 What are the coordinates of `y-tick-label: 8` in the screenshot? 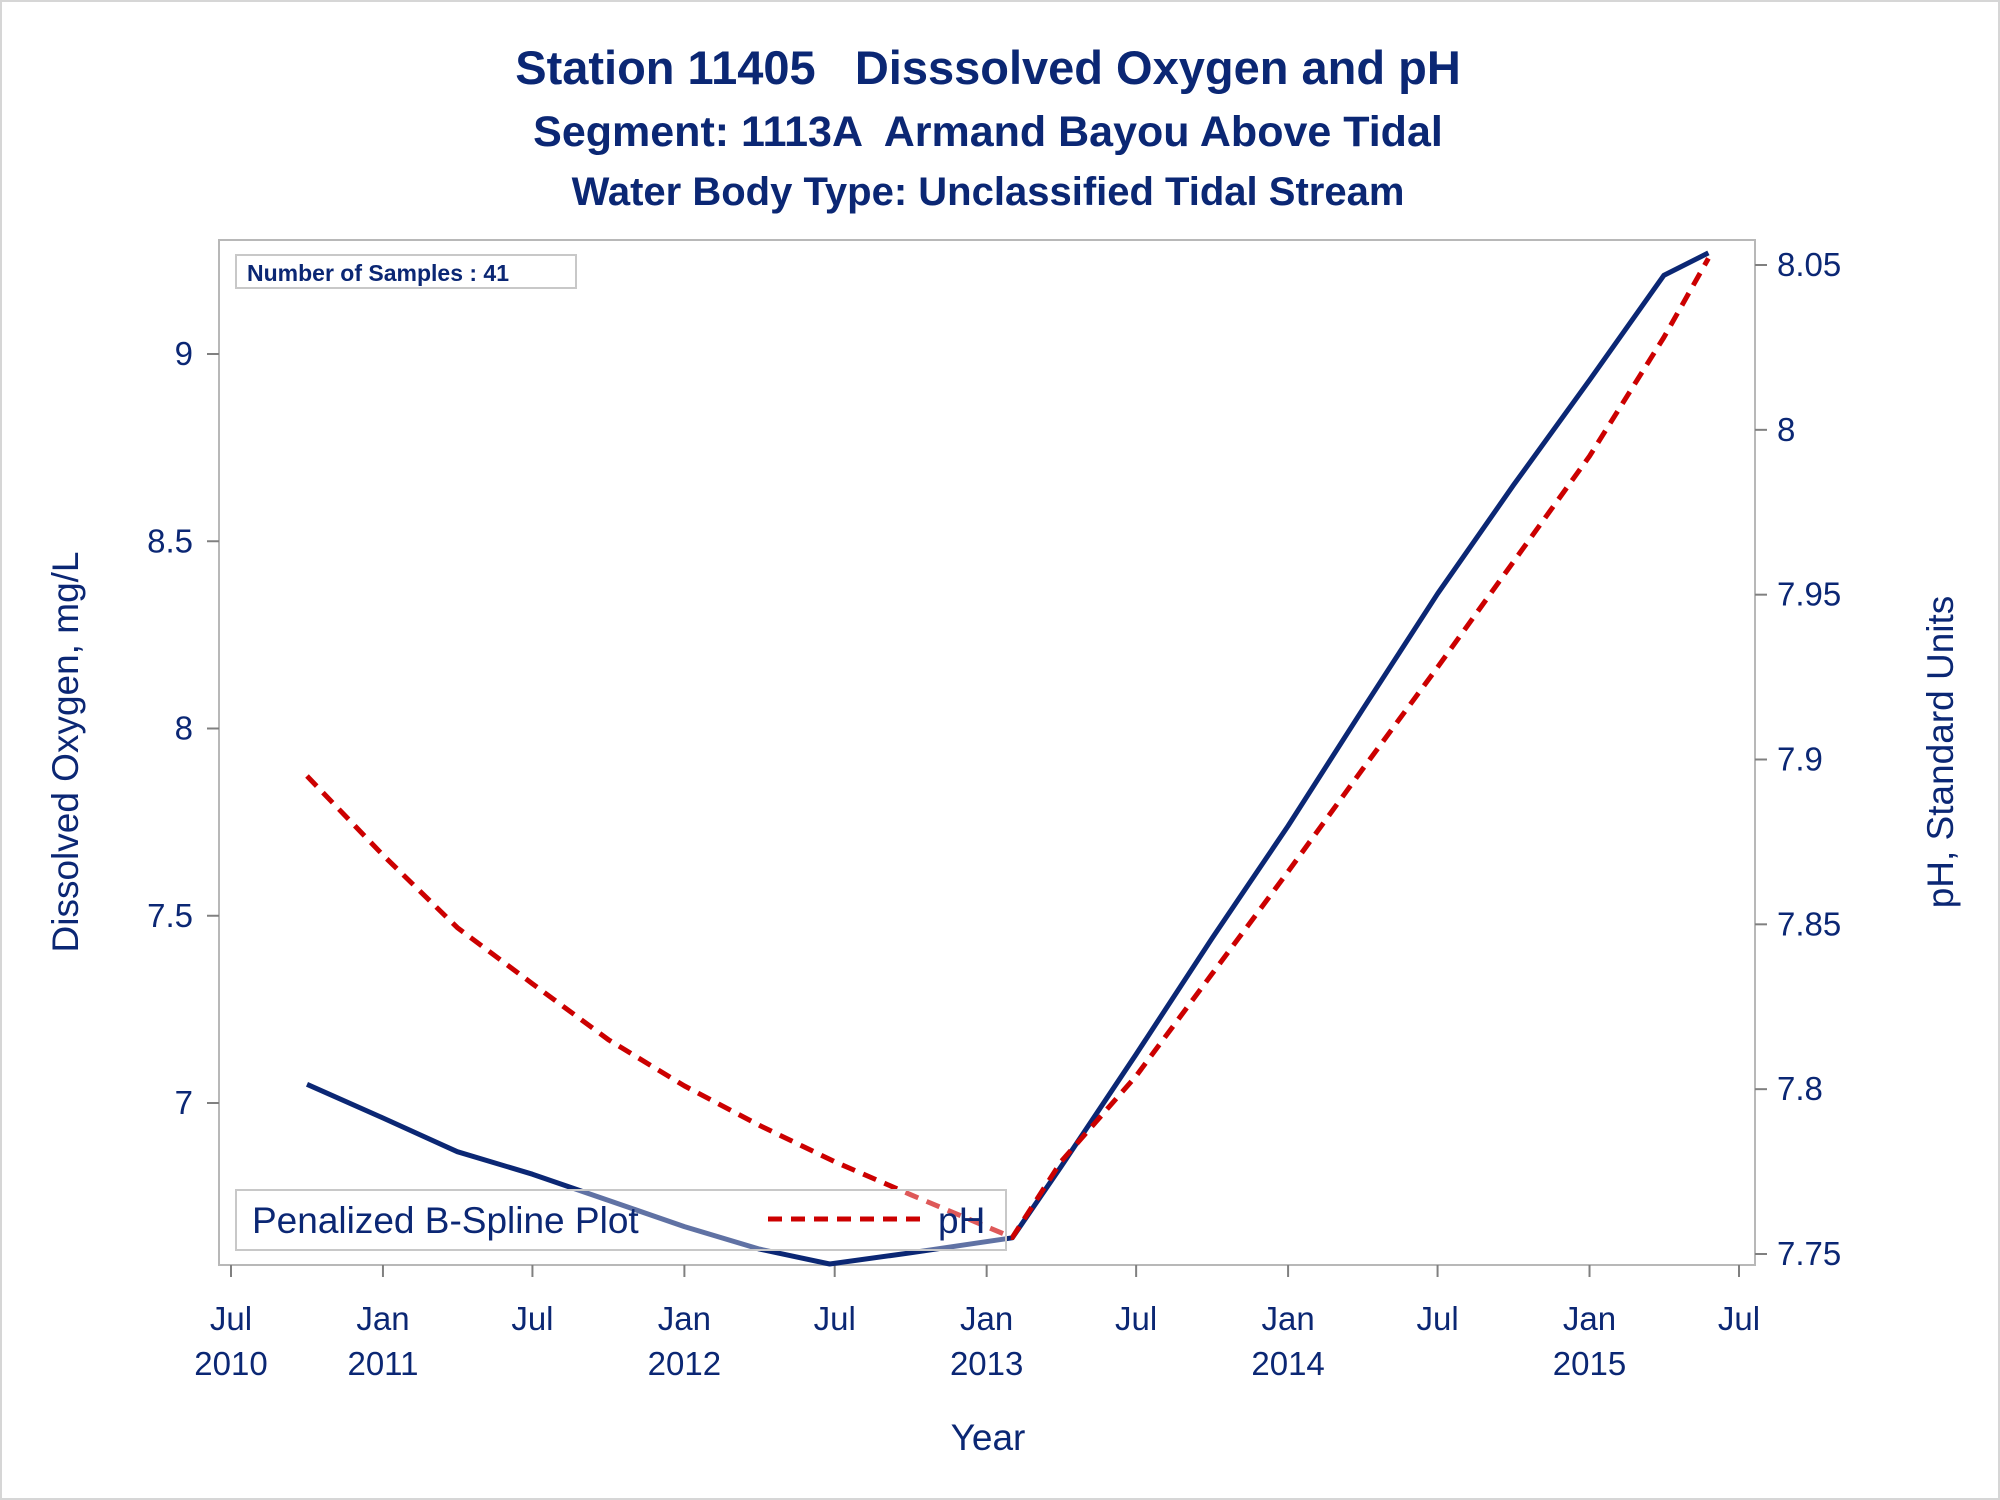 It's located at (184, 728).